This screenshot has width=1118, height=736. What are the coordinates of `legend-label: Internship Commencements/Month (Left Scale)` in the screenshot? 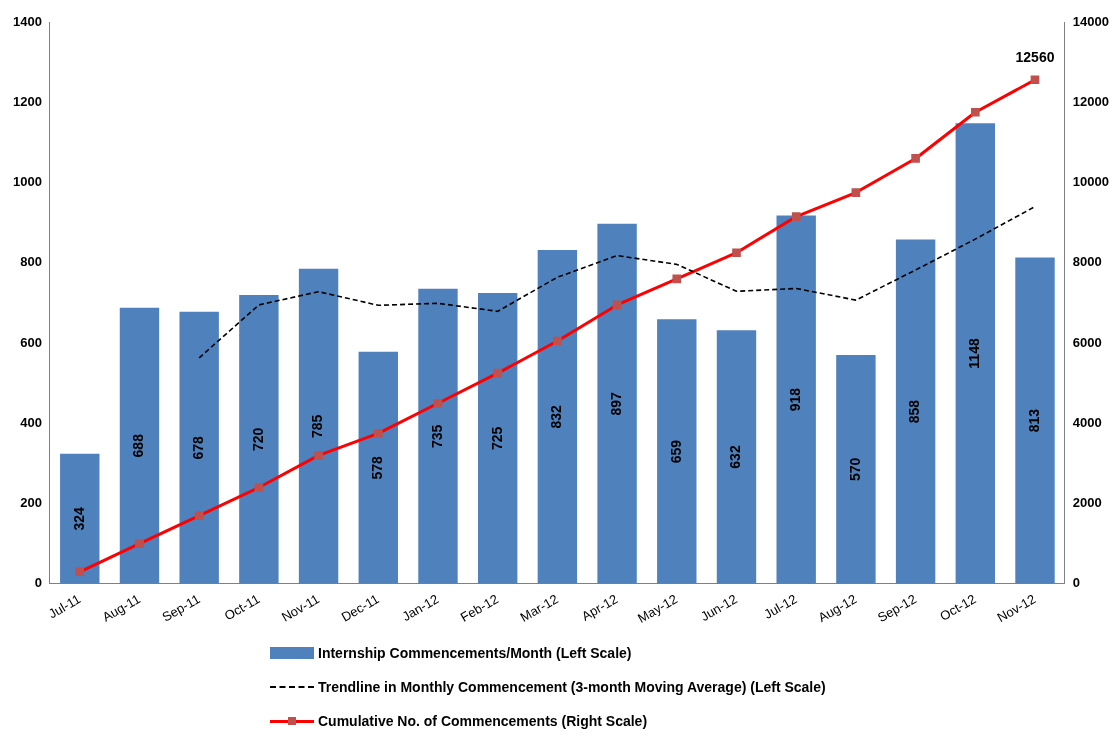 It's located at (475, 653).